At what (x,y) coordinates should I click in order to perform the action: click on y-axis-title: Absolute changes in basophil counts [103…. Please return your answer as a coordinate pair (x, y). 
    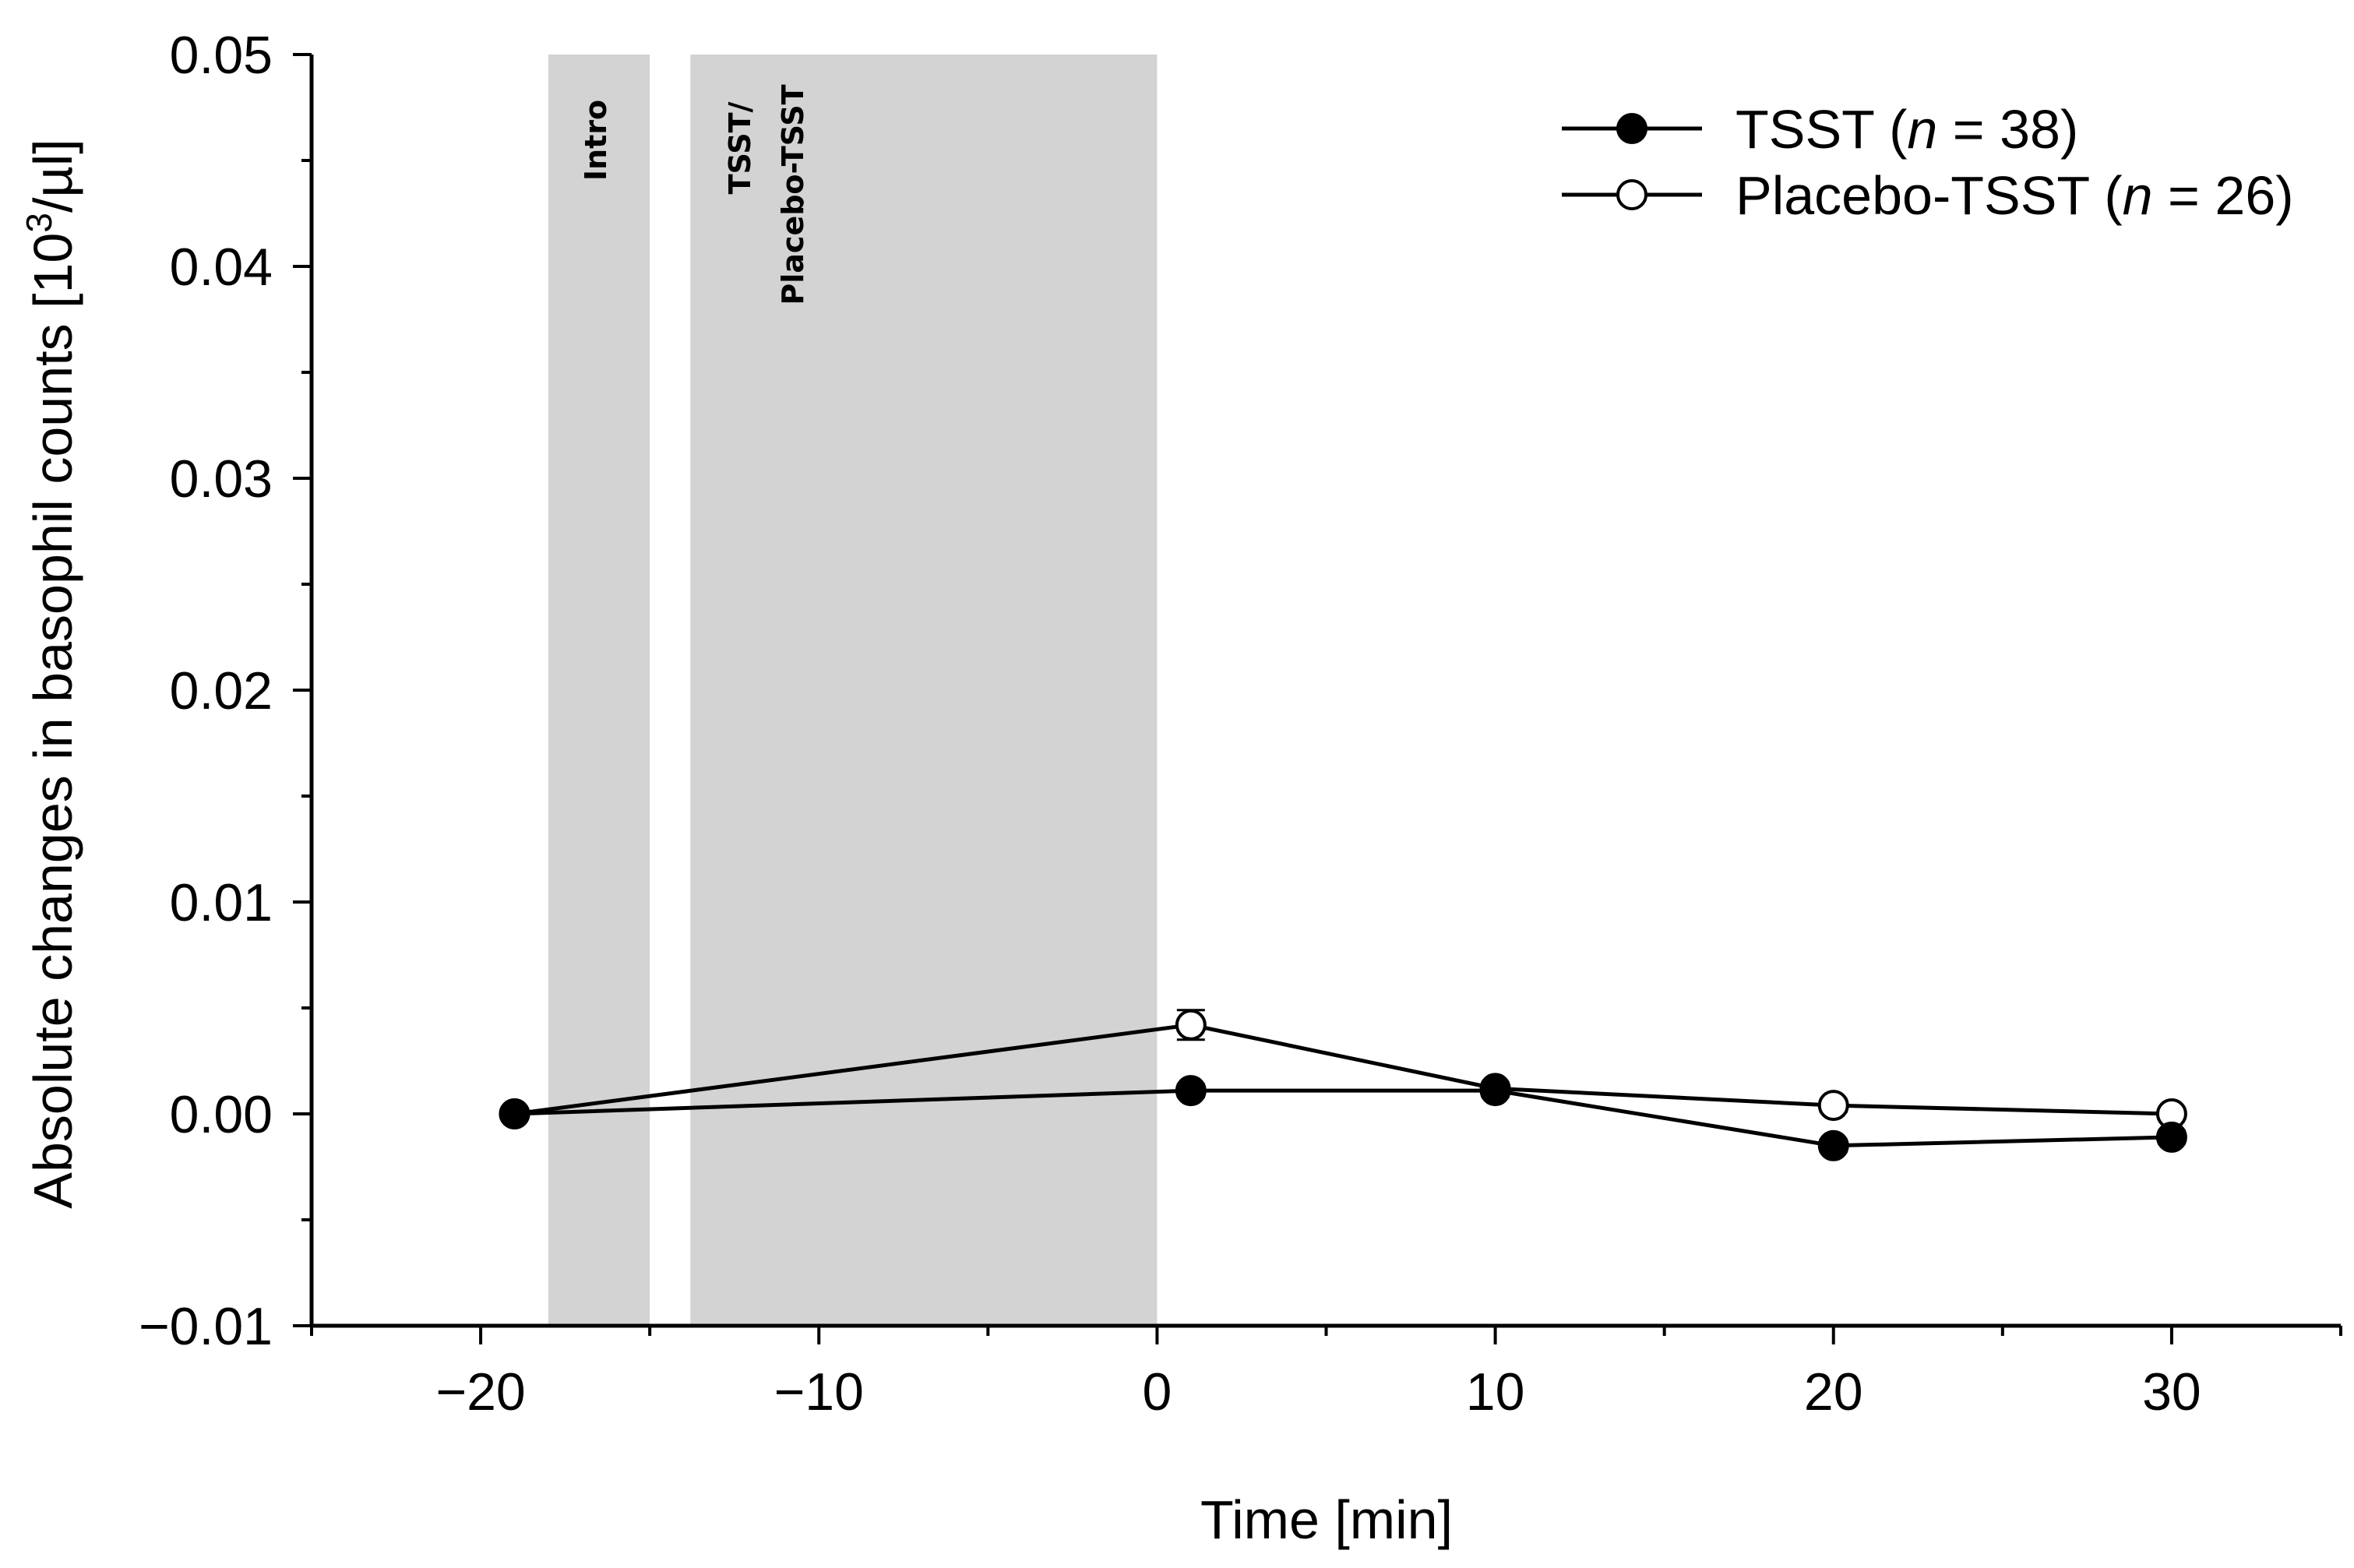
    Looking at the image, I should click on (51, 674).